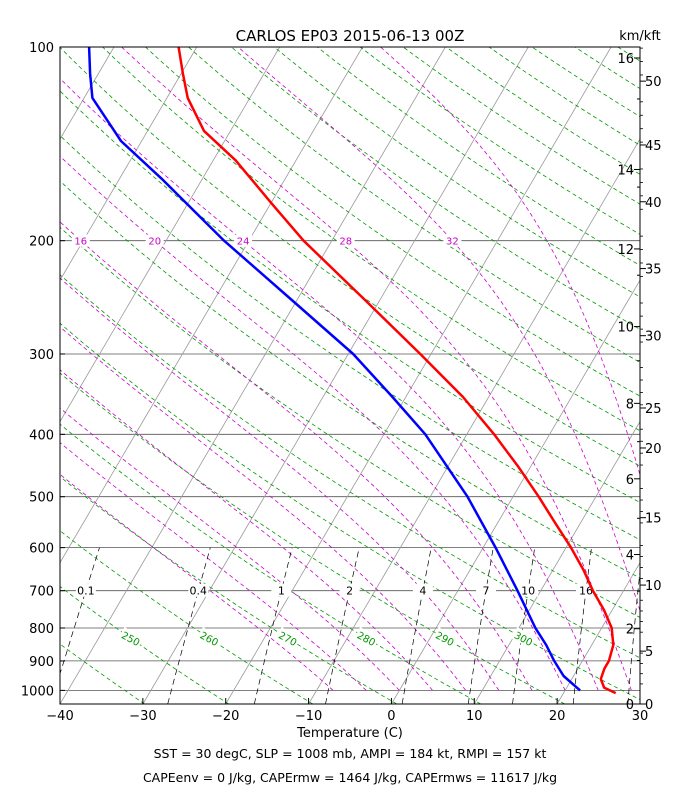 Image resolution: width=700 pixels, height=800 pixels. I want to click on kft-axis-label: 40, so click(653, 203).